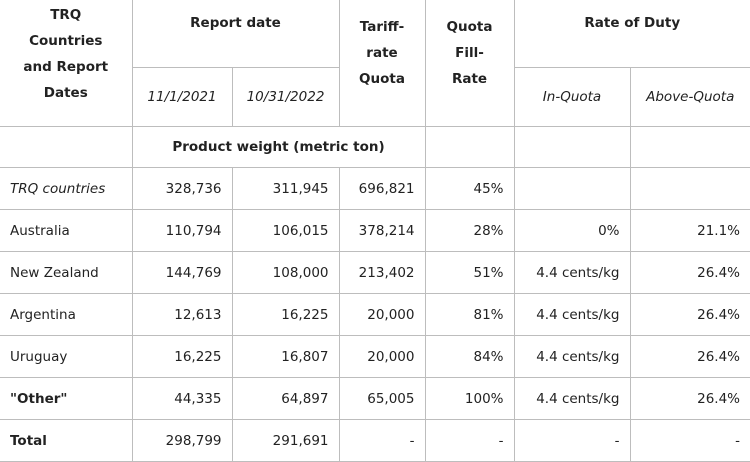 The width and height of the screenshot is (750, 462). Describe the element at coordinates (182, 97) in the screenshot. I see `date-1-header: 11/1/2021` at that location.